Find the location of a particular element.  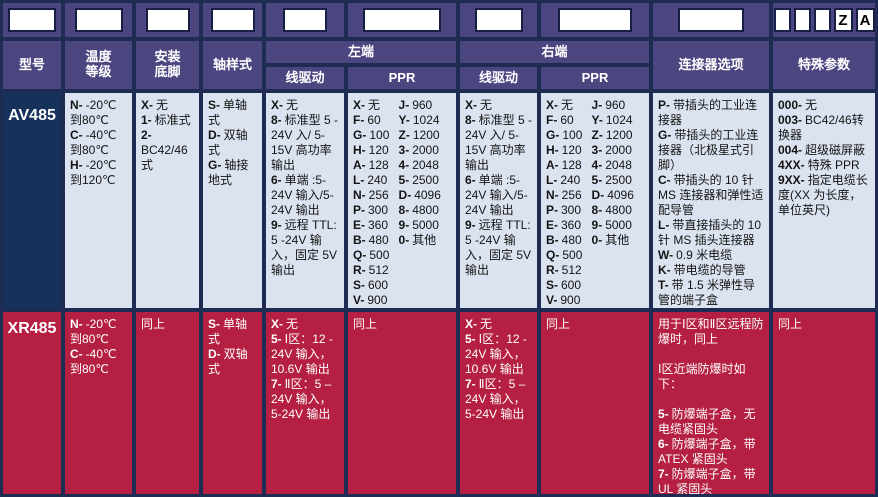

code-cell-model is located at coordinates (32, 20).